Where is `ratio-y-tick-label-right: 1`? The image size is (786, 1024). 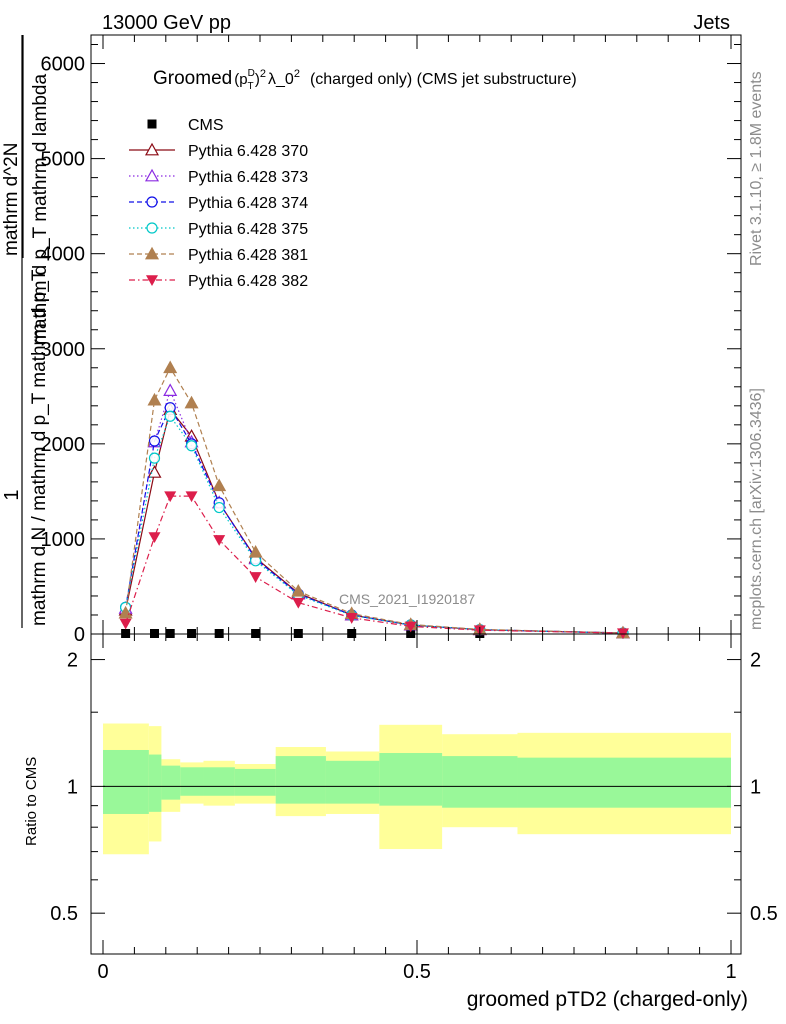
ratio-y-tick-label-right: 1 is located at coordinates (755, 787).